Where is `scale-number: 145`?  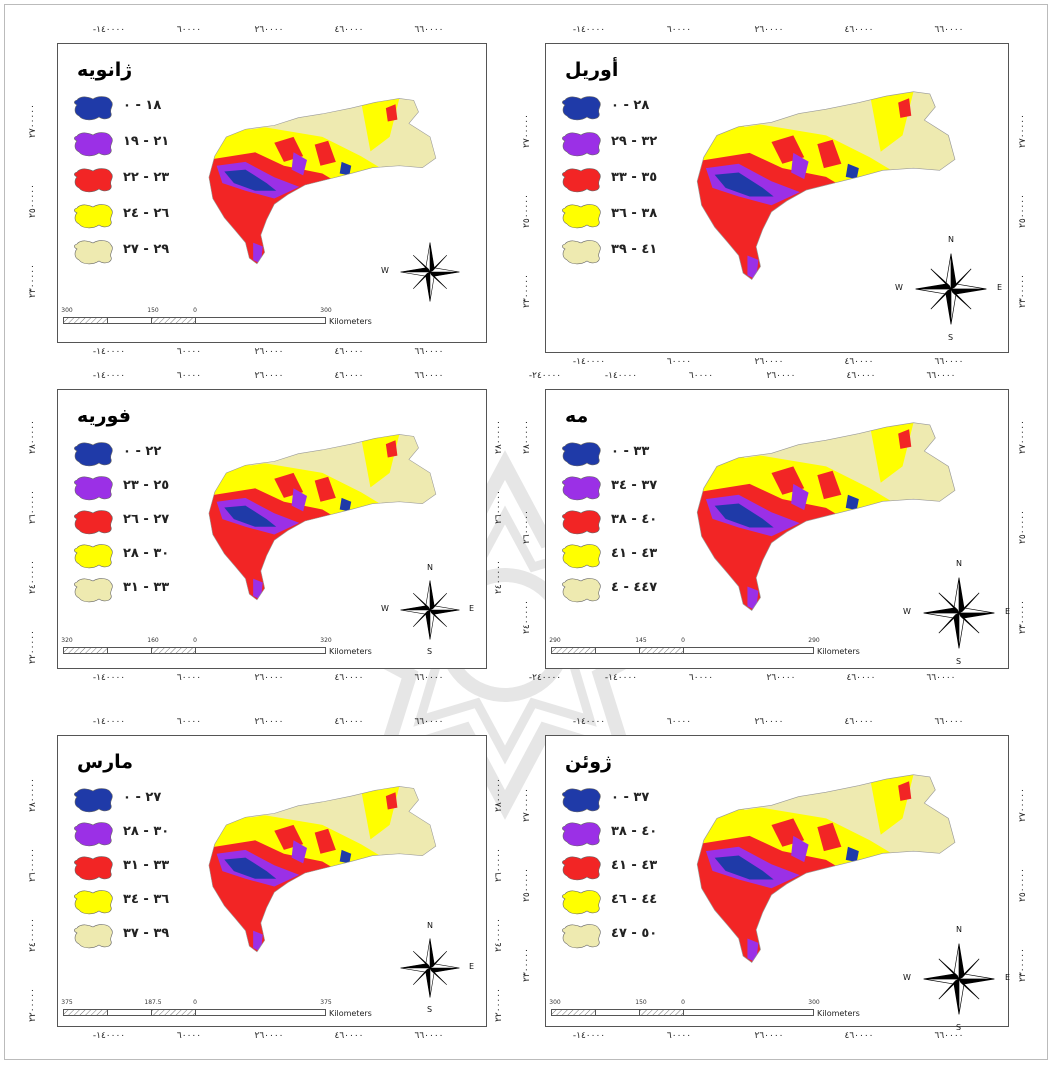 scale-number: 145 is located at coordinates (641, 640).